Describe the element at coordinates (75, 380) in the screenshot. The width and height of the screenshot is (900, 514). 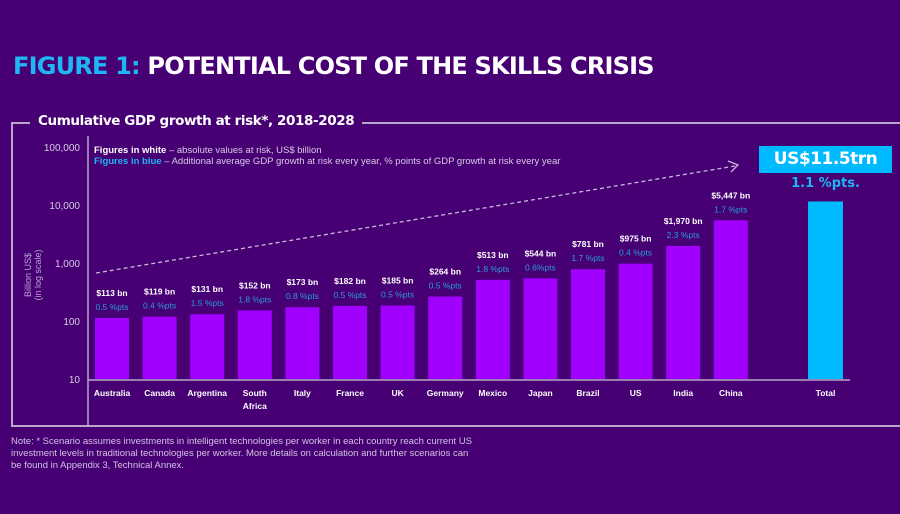
I see `y-tick-label: 10` at that location.